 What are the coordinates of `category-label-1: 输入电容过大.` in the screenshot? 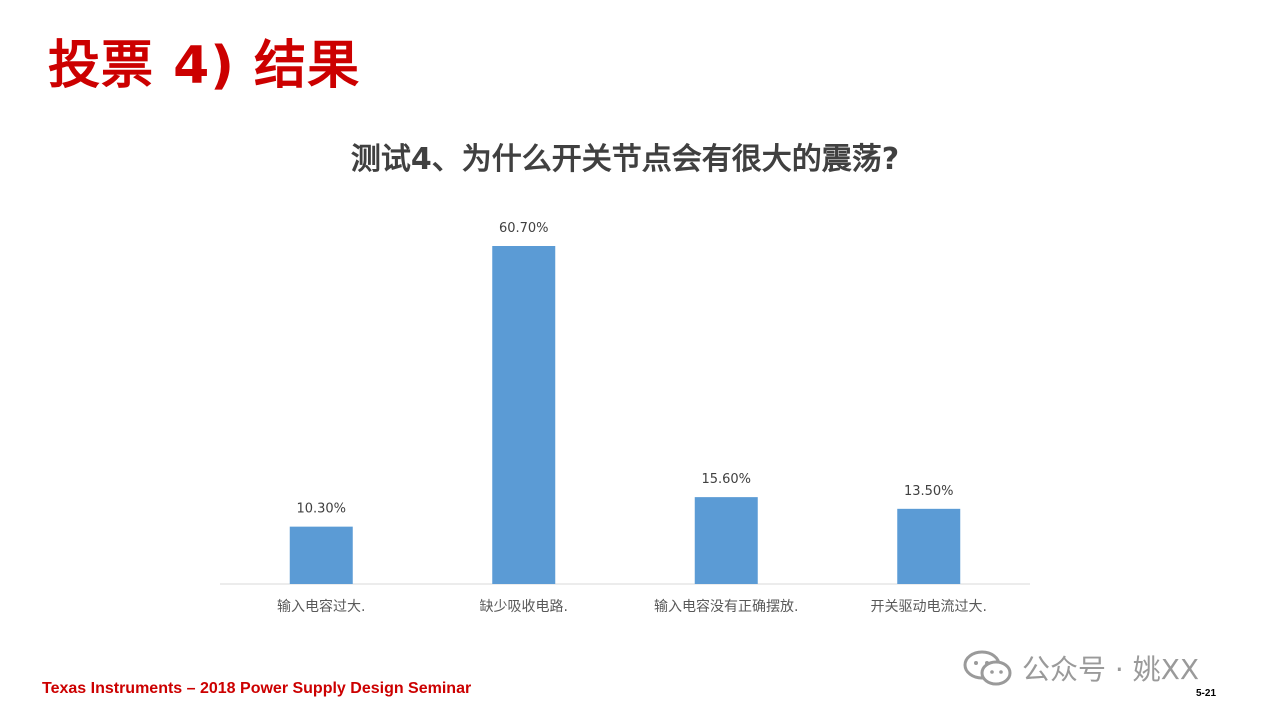 It's located at (321, 606).